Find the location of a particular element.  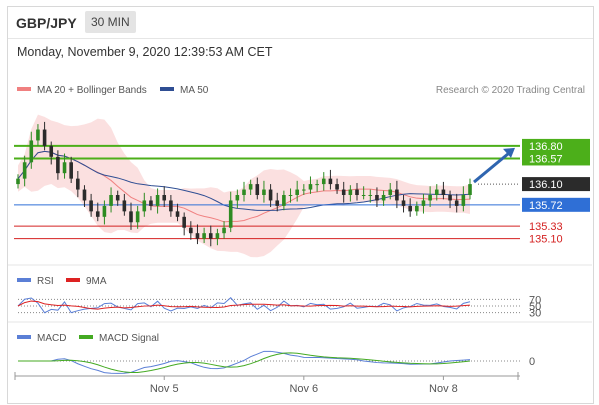

rsi-axis-label: 30 is located at coordinates (535, 314).